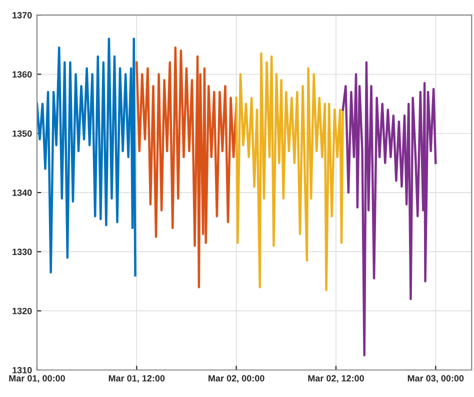  I want to click on y-tick-label: 1320, so click(22, 311).